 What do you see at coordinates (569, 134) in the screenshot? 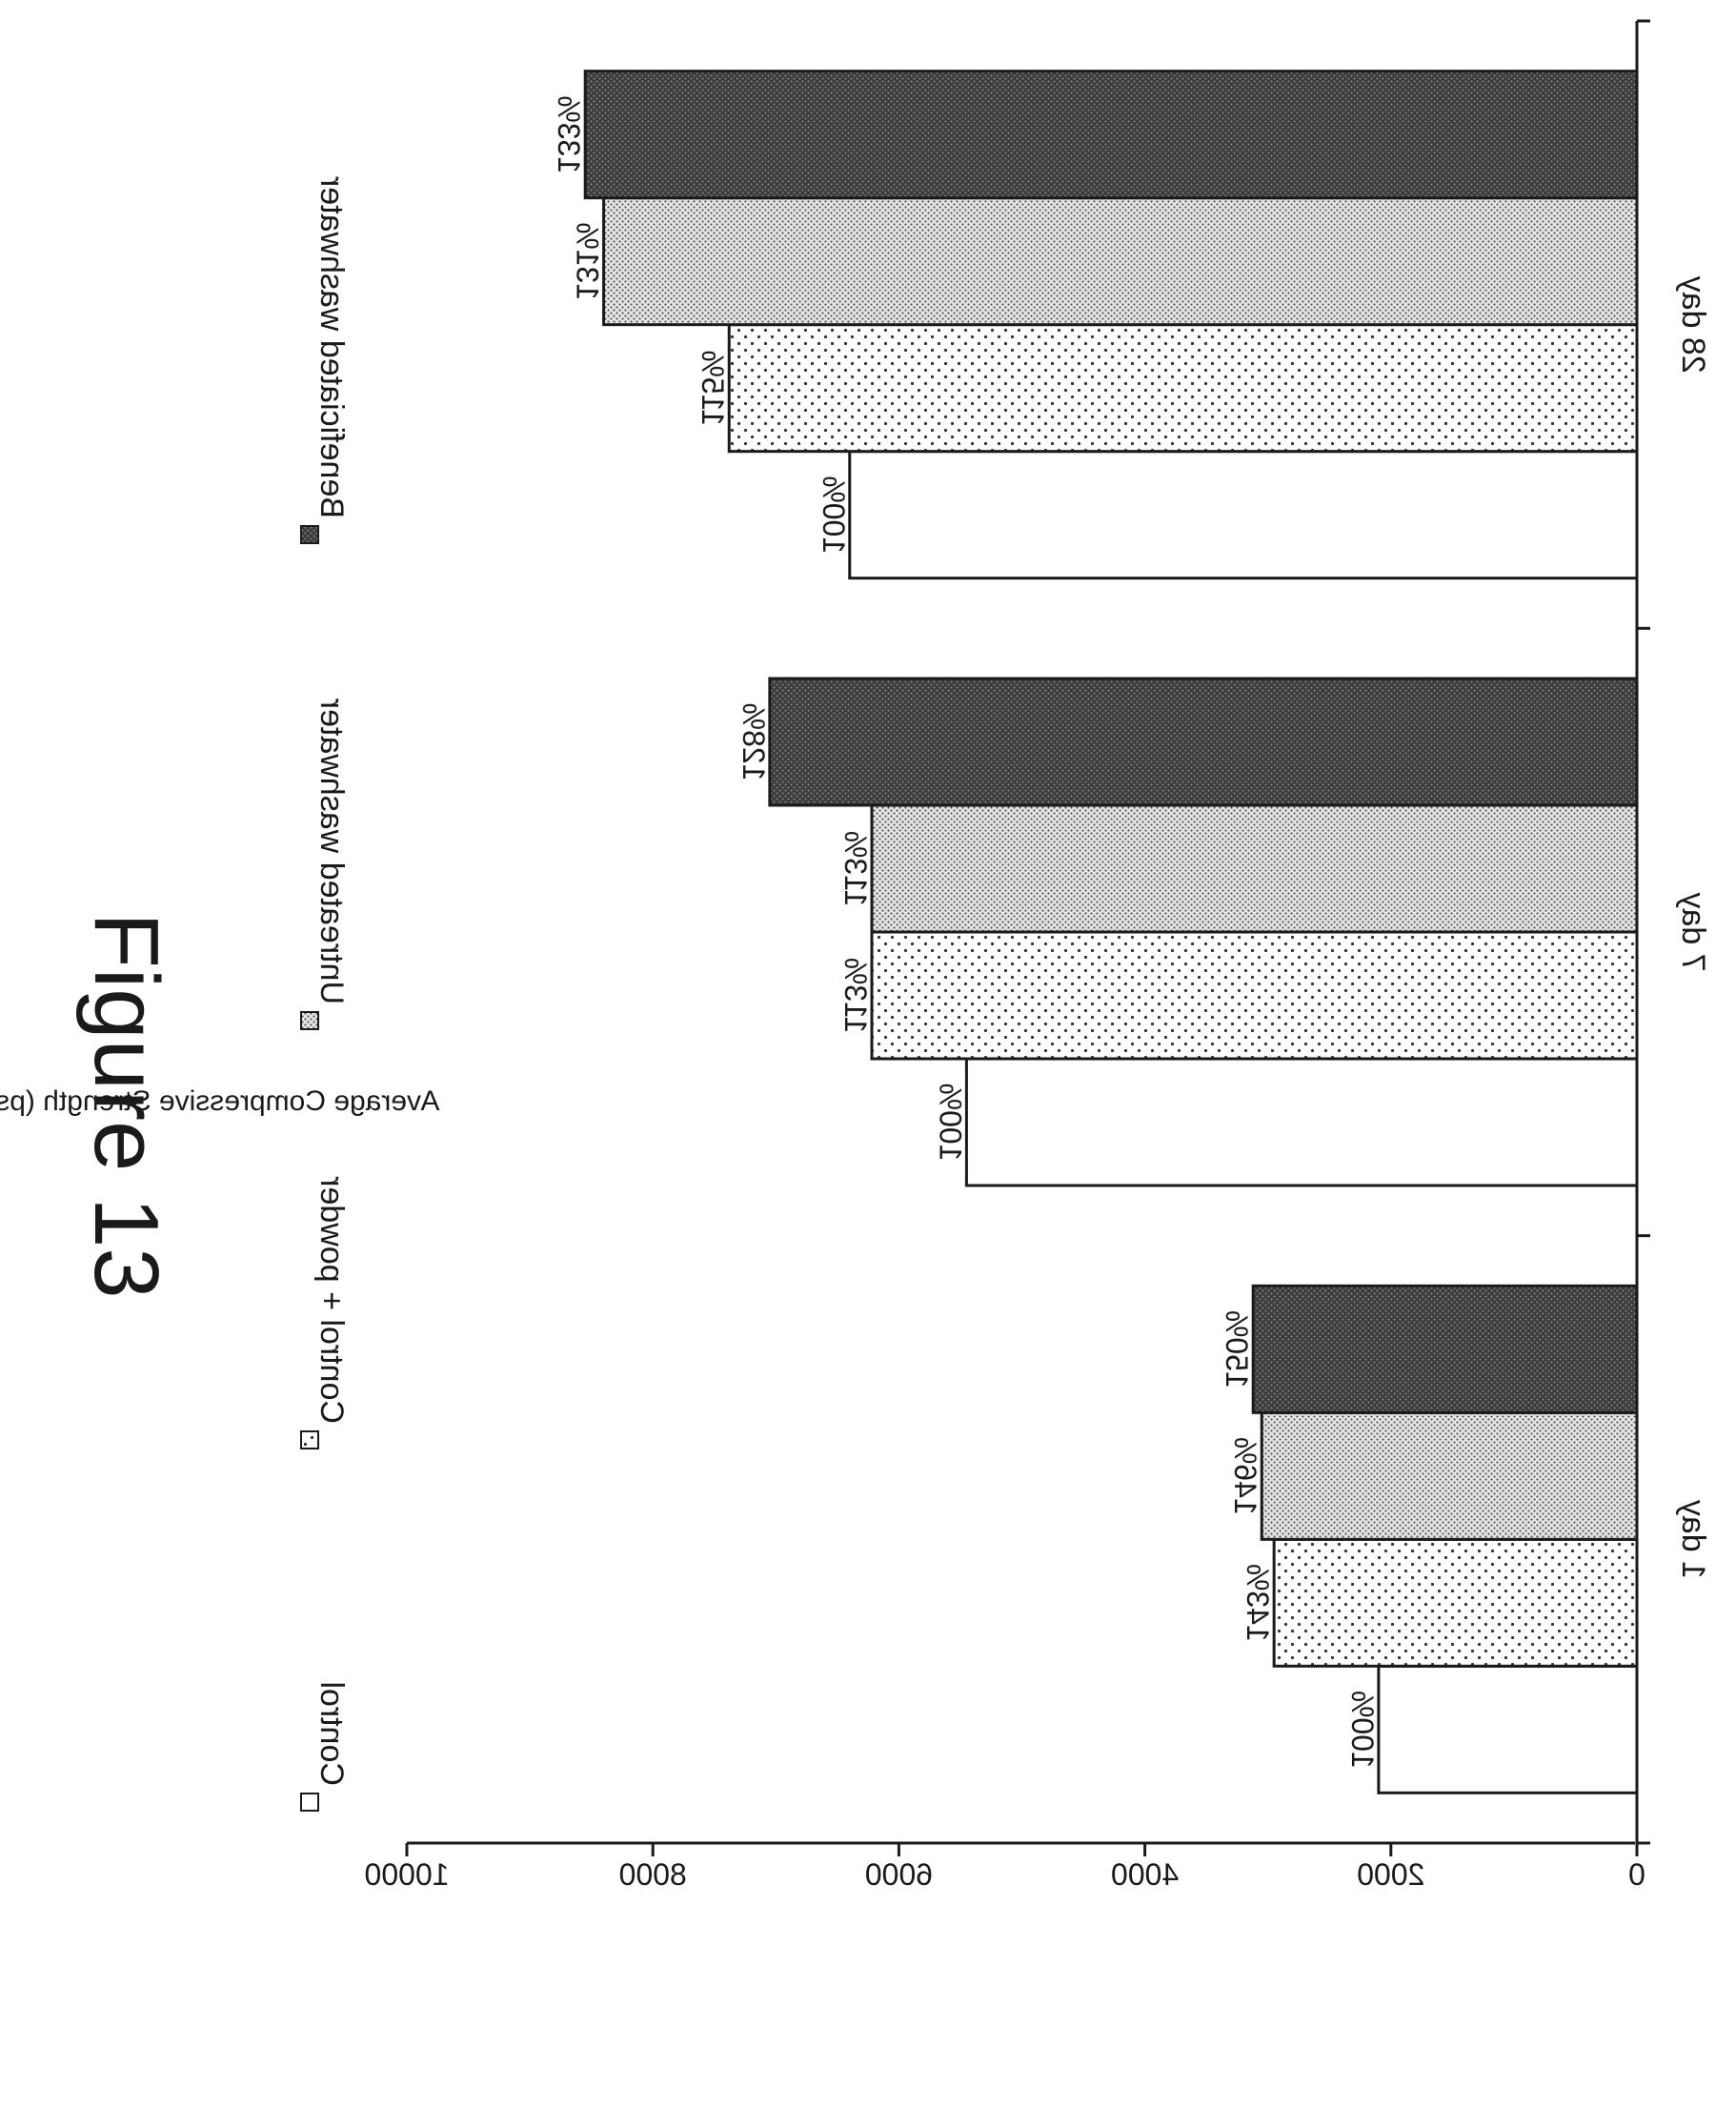
I see `data-label: 133%` at bounding box center [569, 134].